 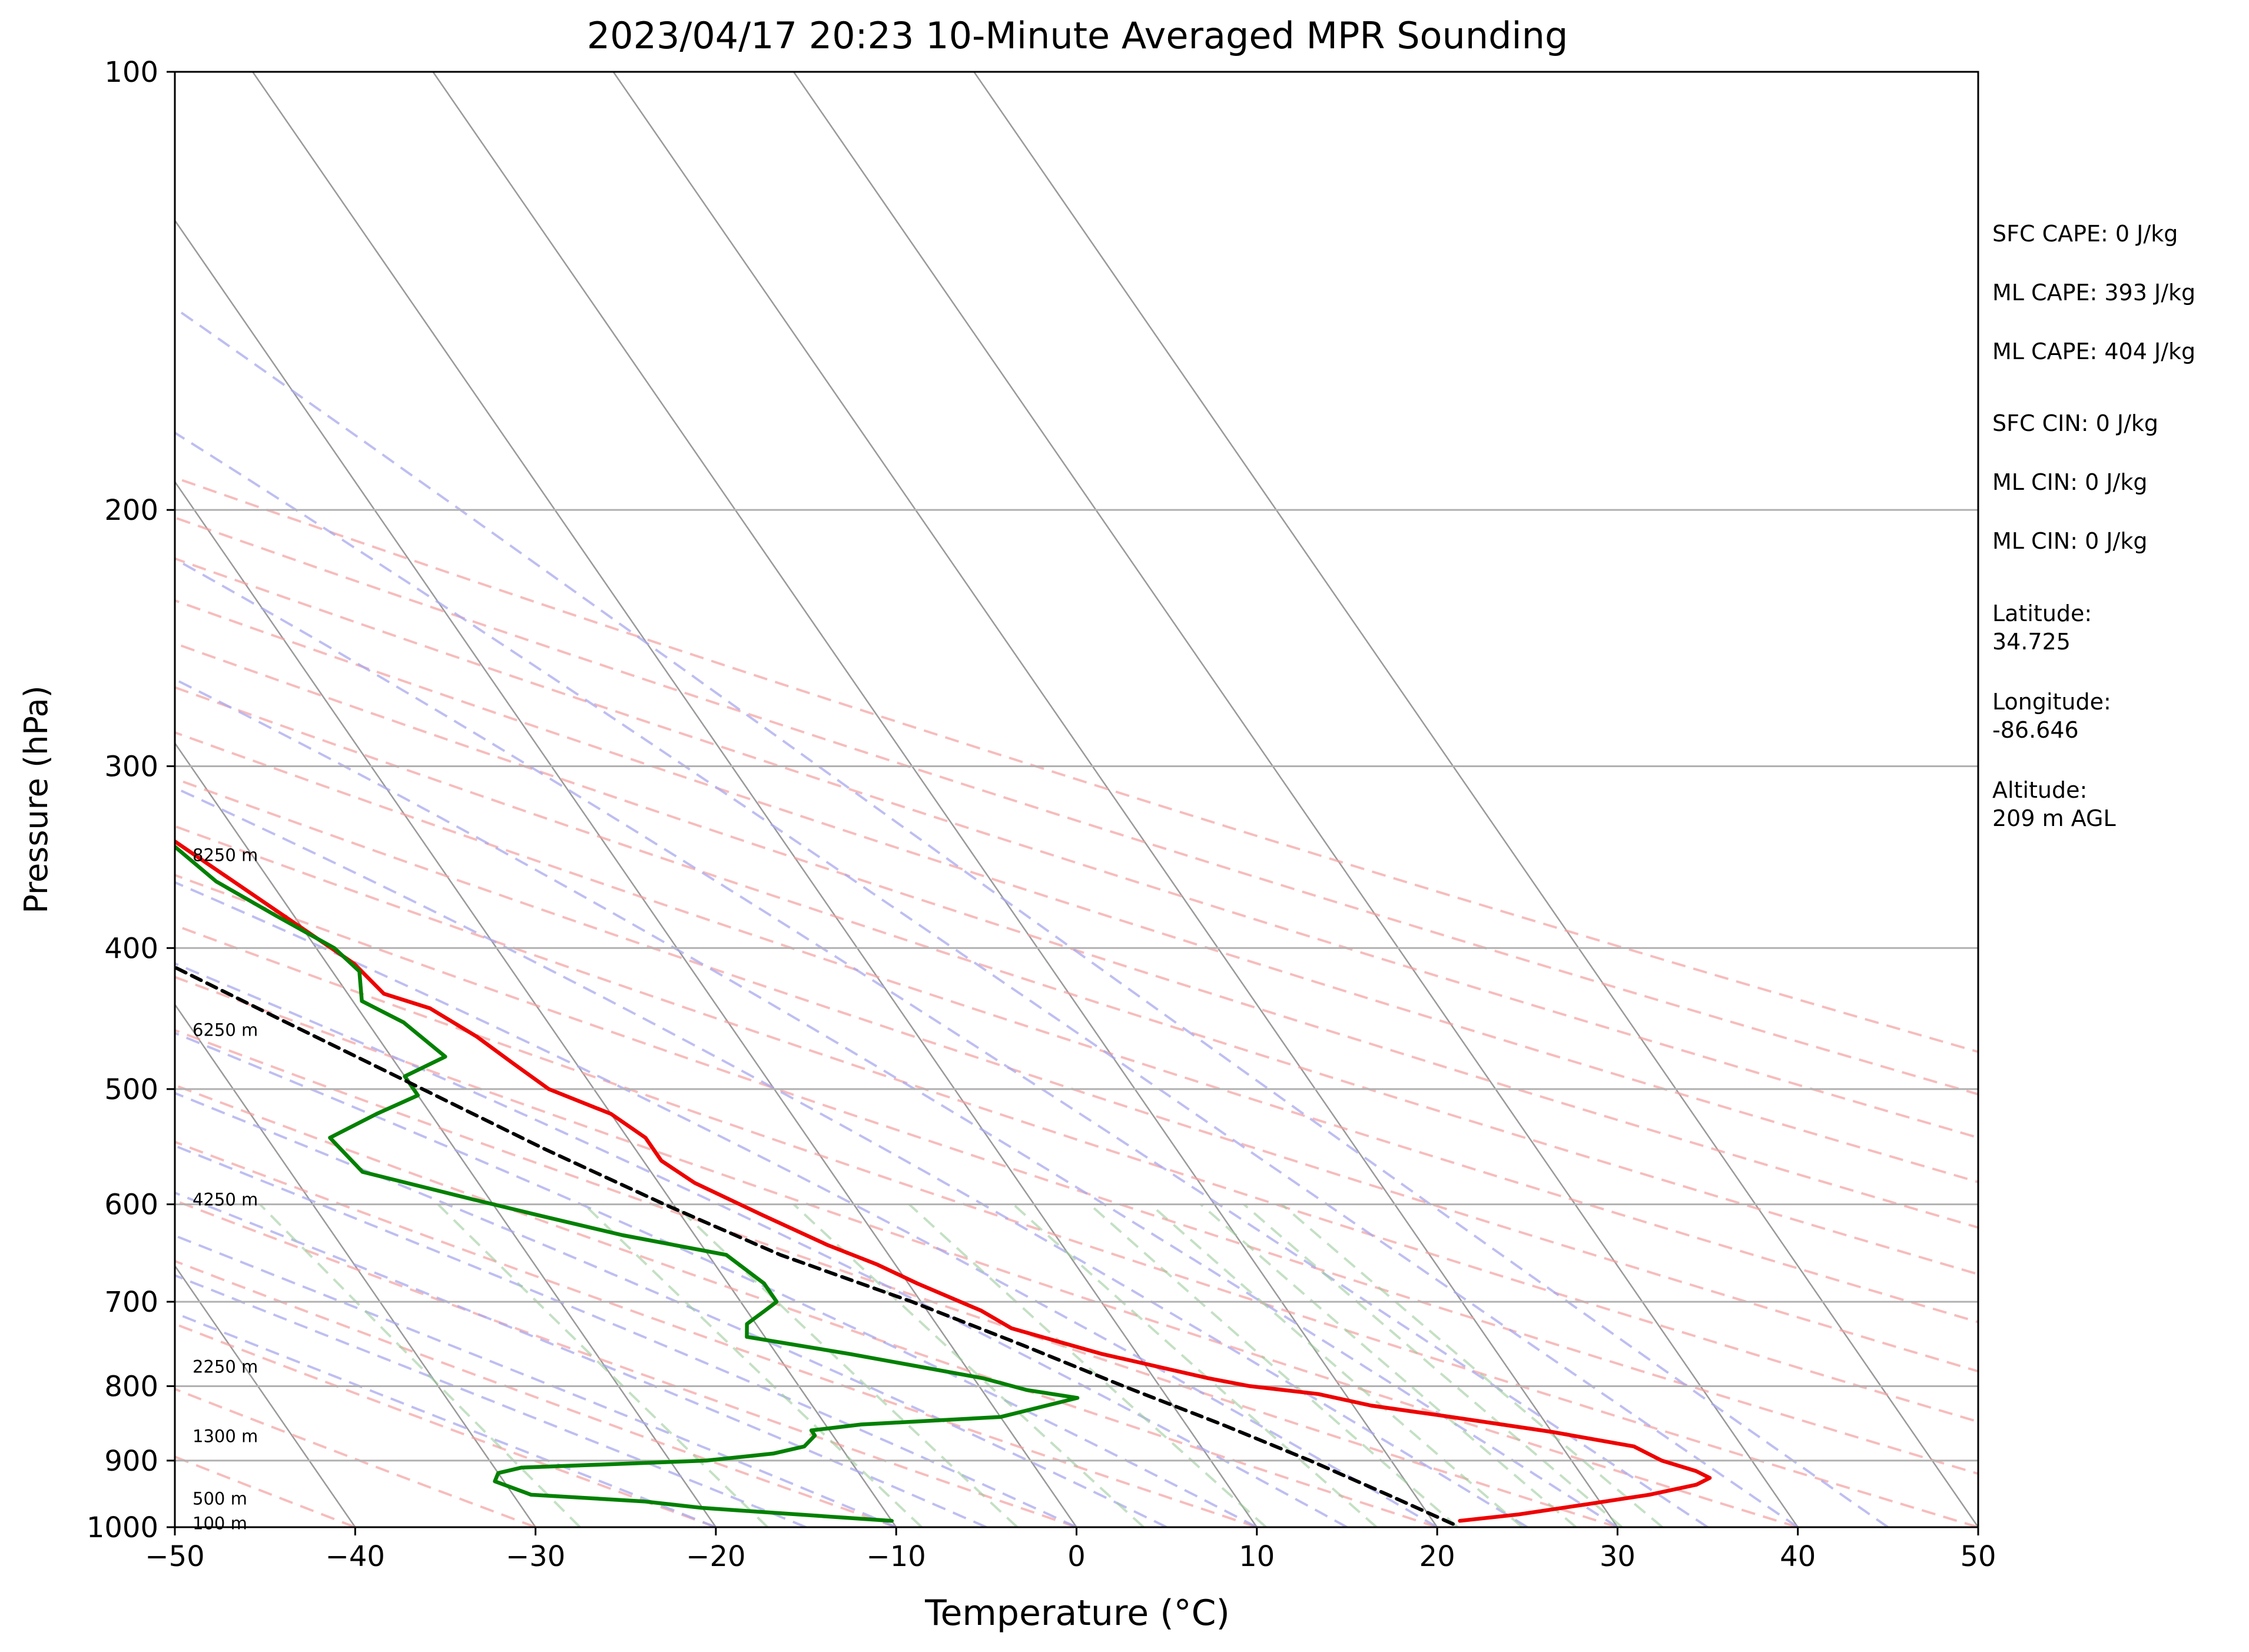 What do you see at coordinates (2070, 482) in the screenshot?
I see `annotation-ml-cin: ML CIN: 0 J/kg` at bounding box center [2070, 482].